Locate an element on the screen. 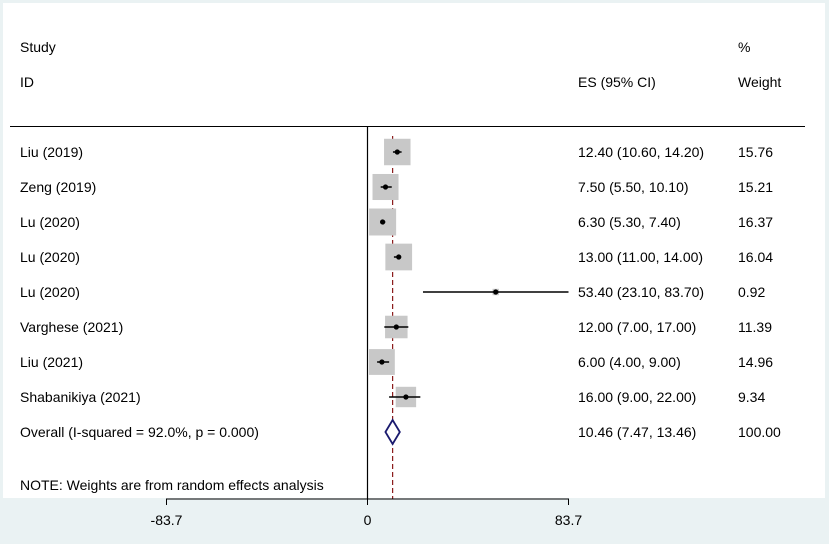  overall-weight-value: 100.00 is located at coordinates (759, 432).